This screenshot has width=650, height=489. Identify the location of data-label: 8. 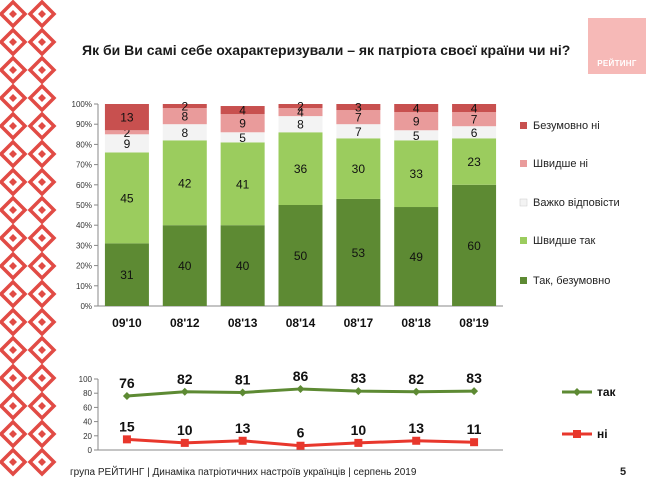
(184, 133).